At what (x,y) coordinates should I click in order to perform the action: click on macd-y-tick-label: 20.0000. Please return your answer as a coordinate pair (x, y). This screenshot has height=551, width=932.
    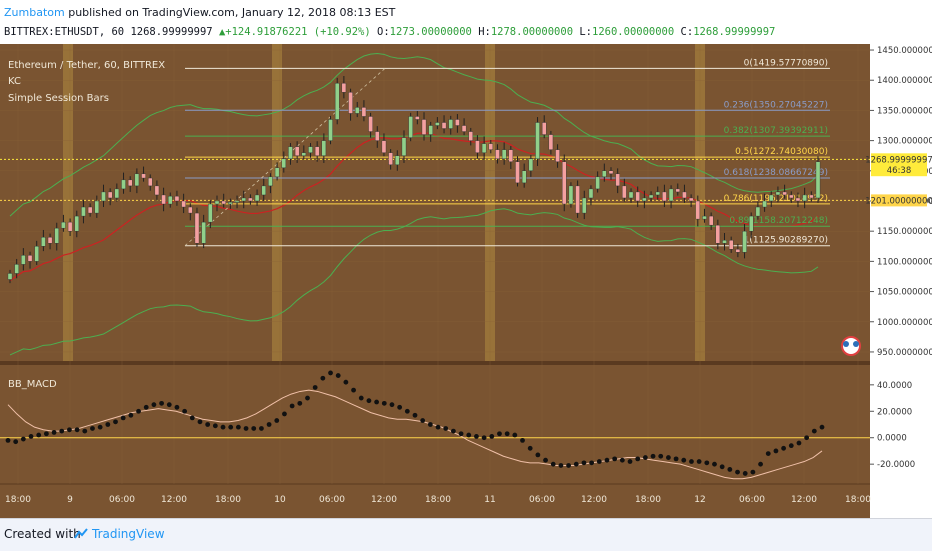
    Looking at the image, I should click on (894, 412).